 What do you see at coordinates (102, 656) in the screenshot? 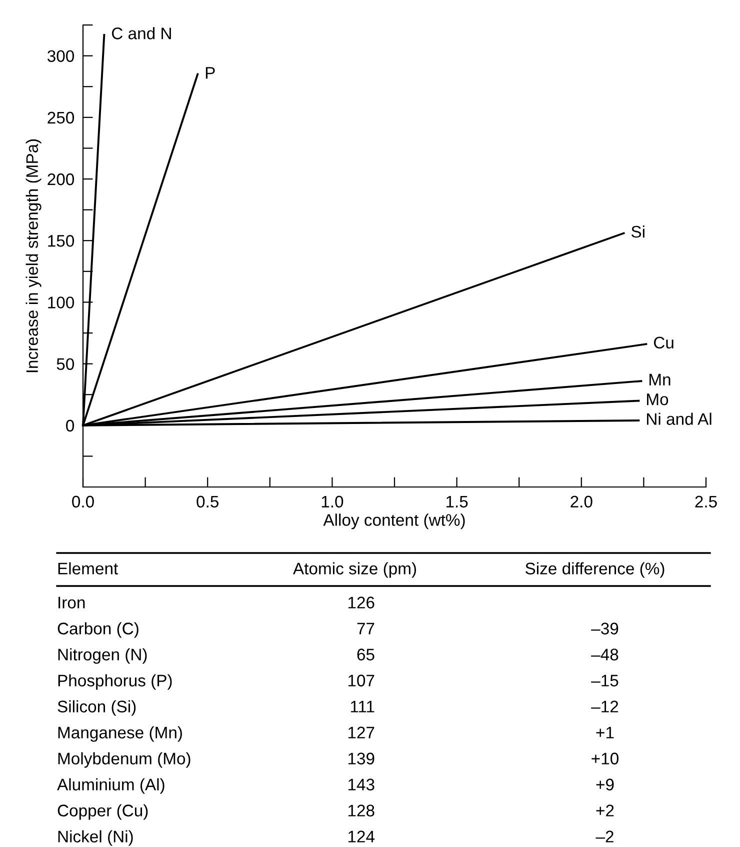
I see `text: Nitrogen (N)` at bounding box center [102, 656].